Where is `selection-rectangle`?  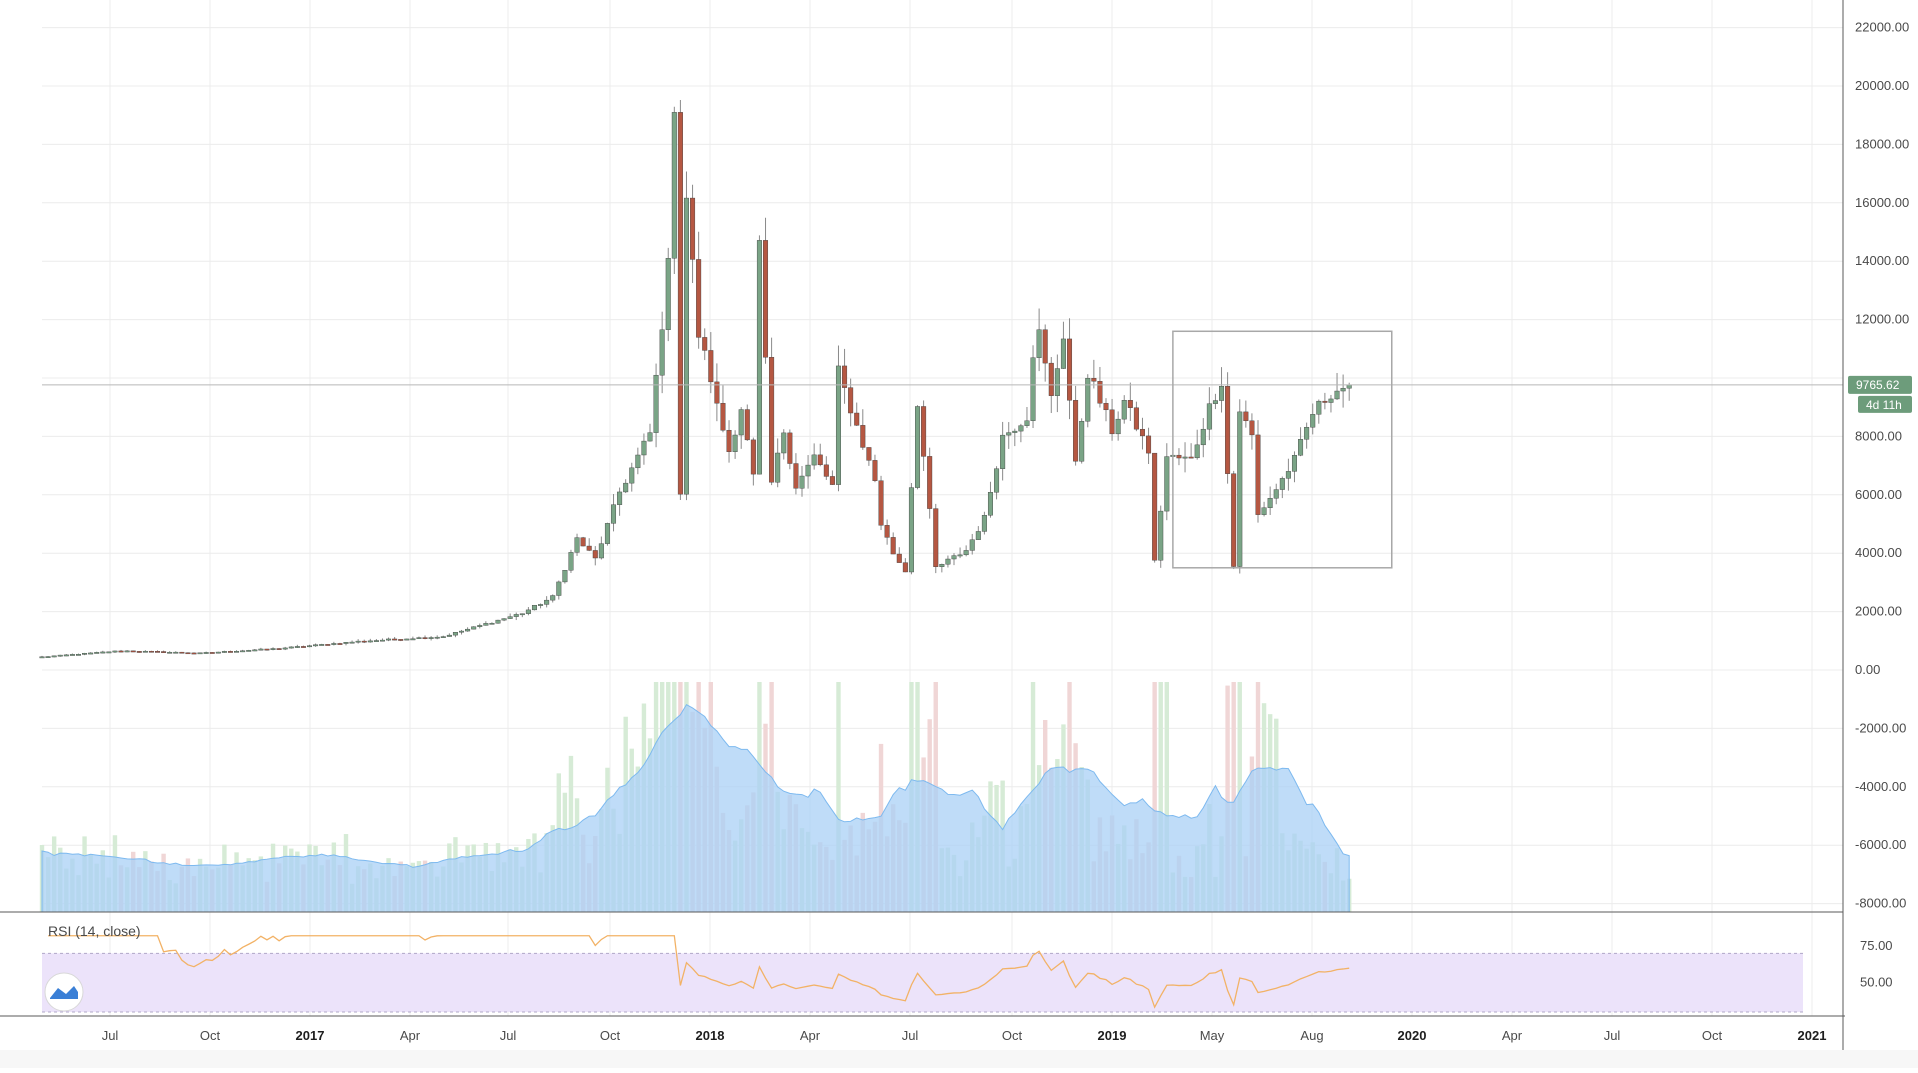
selection-rectangle is located at coordinates (1282, 449).